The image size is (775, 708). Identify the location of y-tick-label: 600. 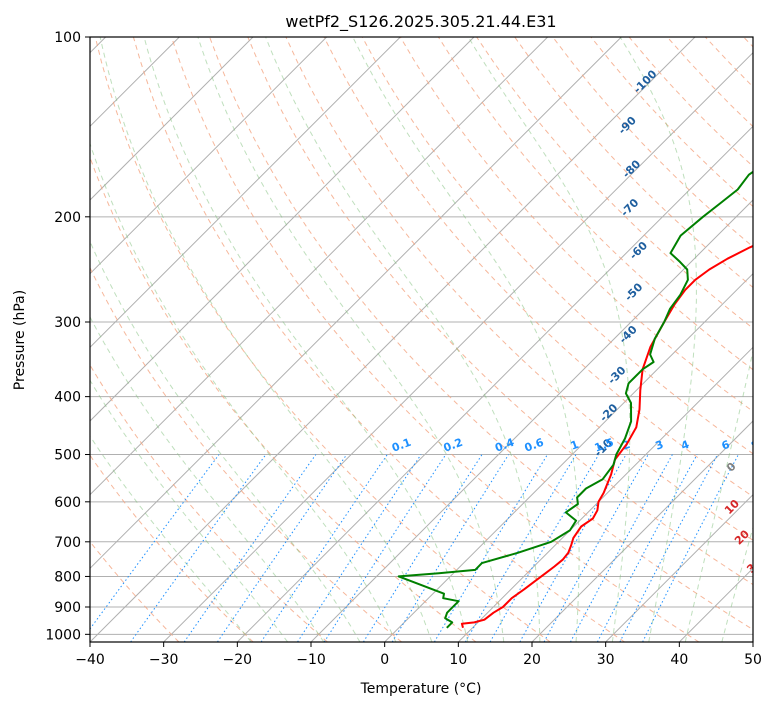
(67, 503).